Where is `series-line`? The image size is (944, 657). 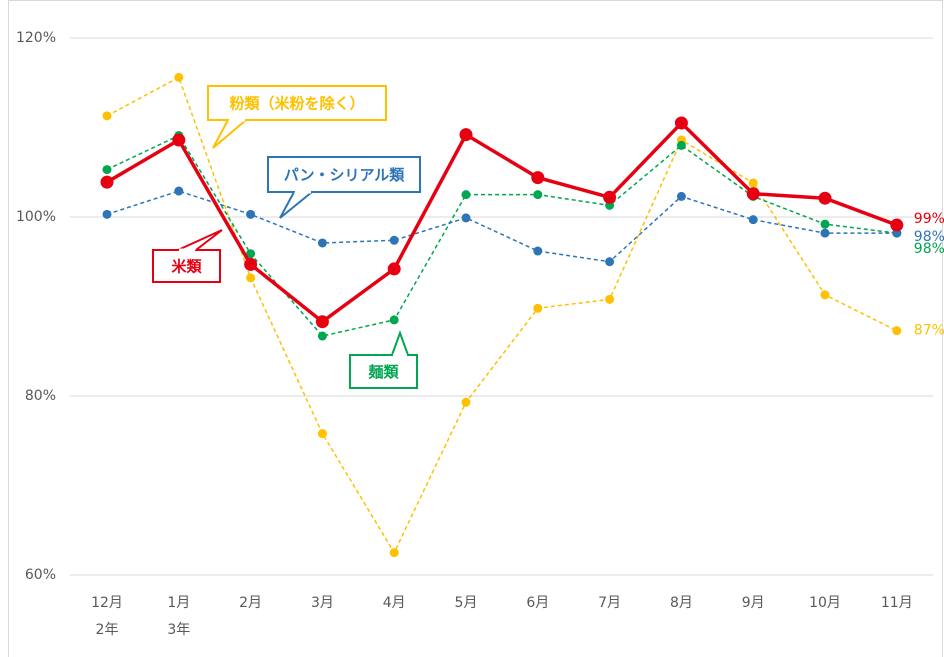 series-line is located at coordinates (501, 226).